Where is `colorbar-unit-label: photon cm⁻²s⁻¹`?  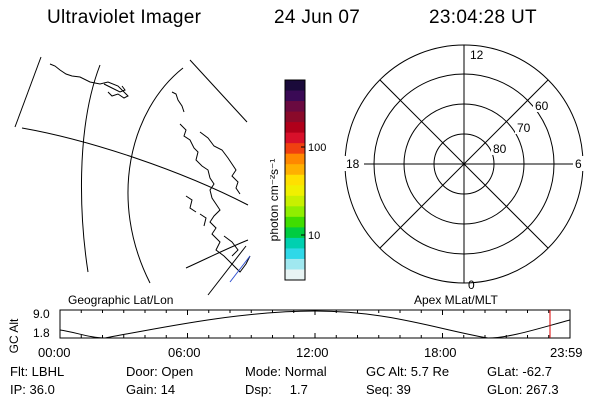
colorbar-unit-label: photon cm⁻²s⁻¹ is located at coordinates (275, 200).